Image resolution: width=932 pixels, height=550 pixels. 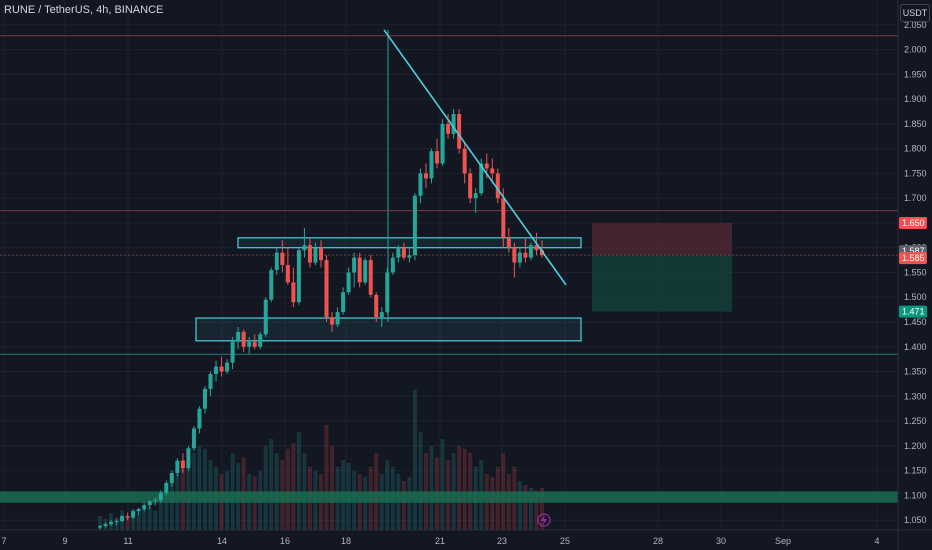 What do you see at coordinates (466, 537) in the screenshot?
I see `time-axis: 7 9 11 14 16 18 21 23 25 28 30 Sep 4` at bounding box center [466, 537].